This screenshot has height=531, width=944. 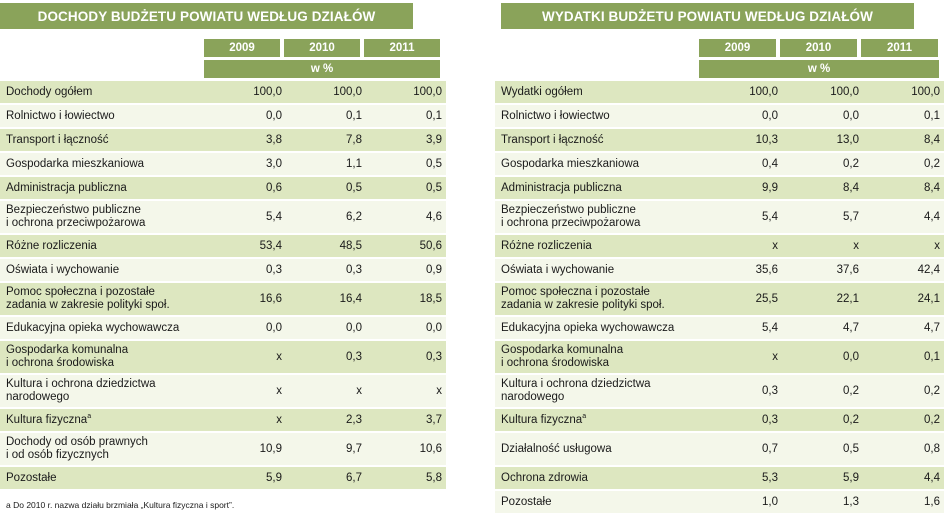 What do you see at coordinates (770, 187) in the screenshot?
I see `value-cell: 9,9` at bounding box center [770, 187].